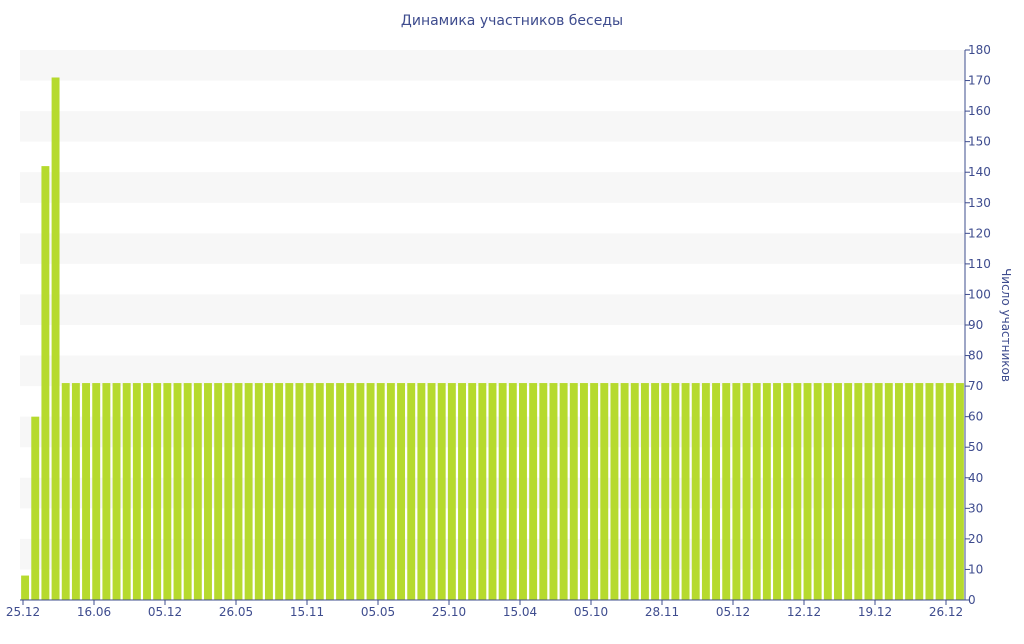 The height and width of the screenshot is (644, 1024). Describe the element at coordinates (449, 612) in the screenshot. I see `x-tick-label: 25.10` at that location.